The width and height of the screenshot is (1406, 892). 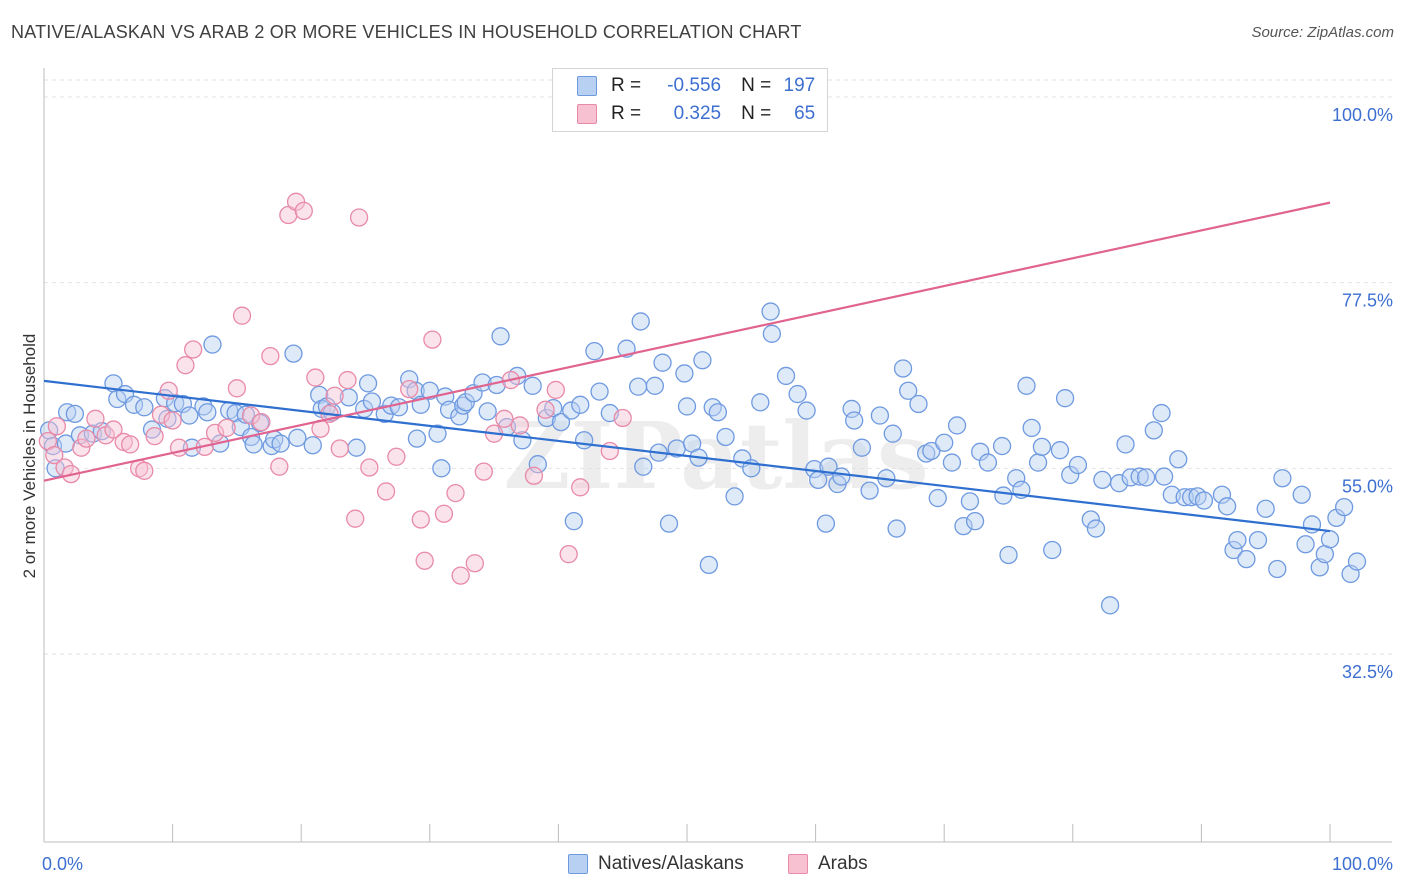 What do you see at coordinates (1367, 486) in the screenshot?
I see `y-tick-label: 55.0%` at bounding box center [1367, 486].